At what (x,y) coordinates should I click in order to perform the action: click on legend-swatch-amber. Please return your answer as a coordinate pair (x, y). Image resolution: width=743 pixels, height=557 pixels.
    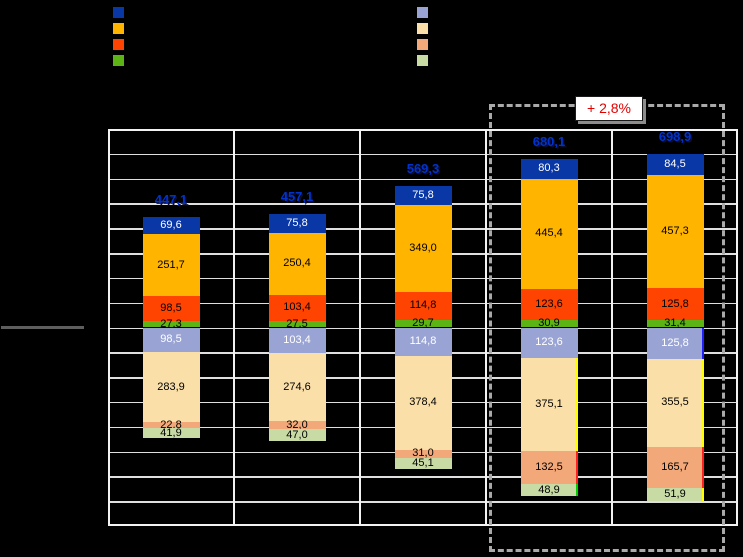
    Looking at the image, I should click on (118, 28).